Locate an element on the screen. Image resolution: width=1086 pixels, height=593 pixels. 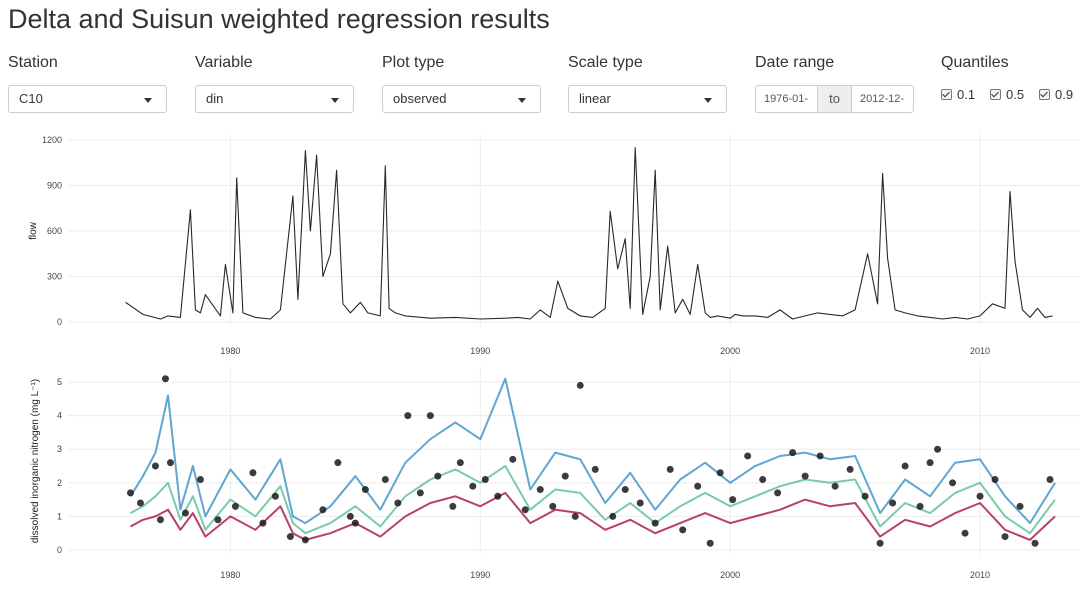
checkbox-checked-icon is located at coordinates (995, 94).